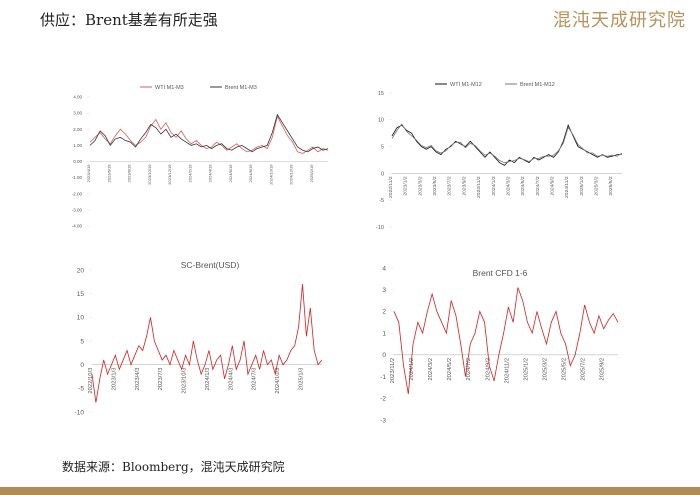 Image resolution: width=700 pixels, height=495 pixels. What do you see at coordinates (77, 97) in the screenshot?
I see `y-tick-label: 4.00` at bounding box center [77, 97].